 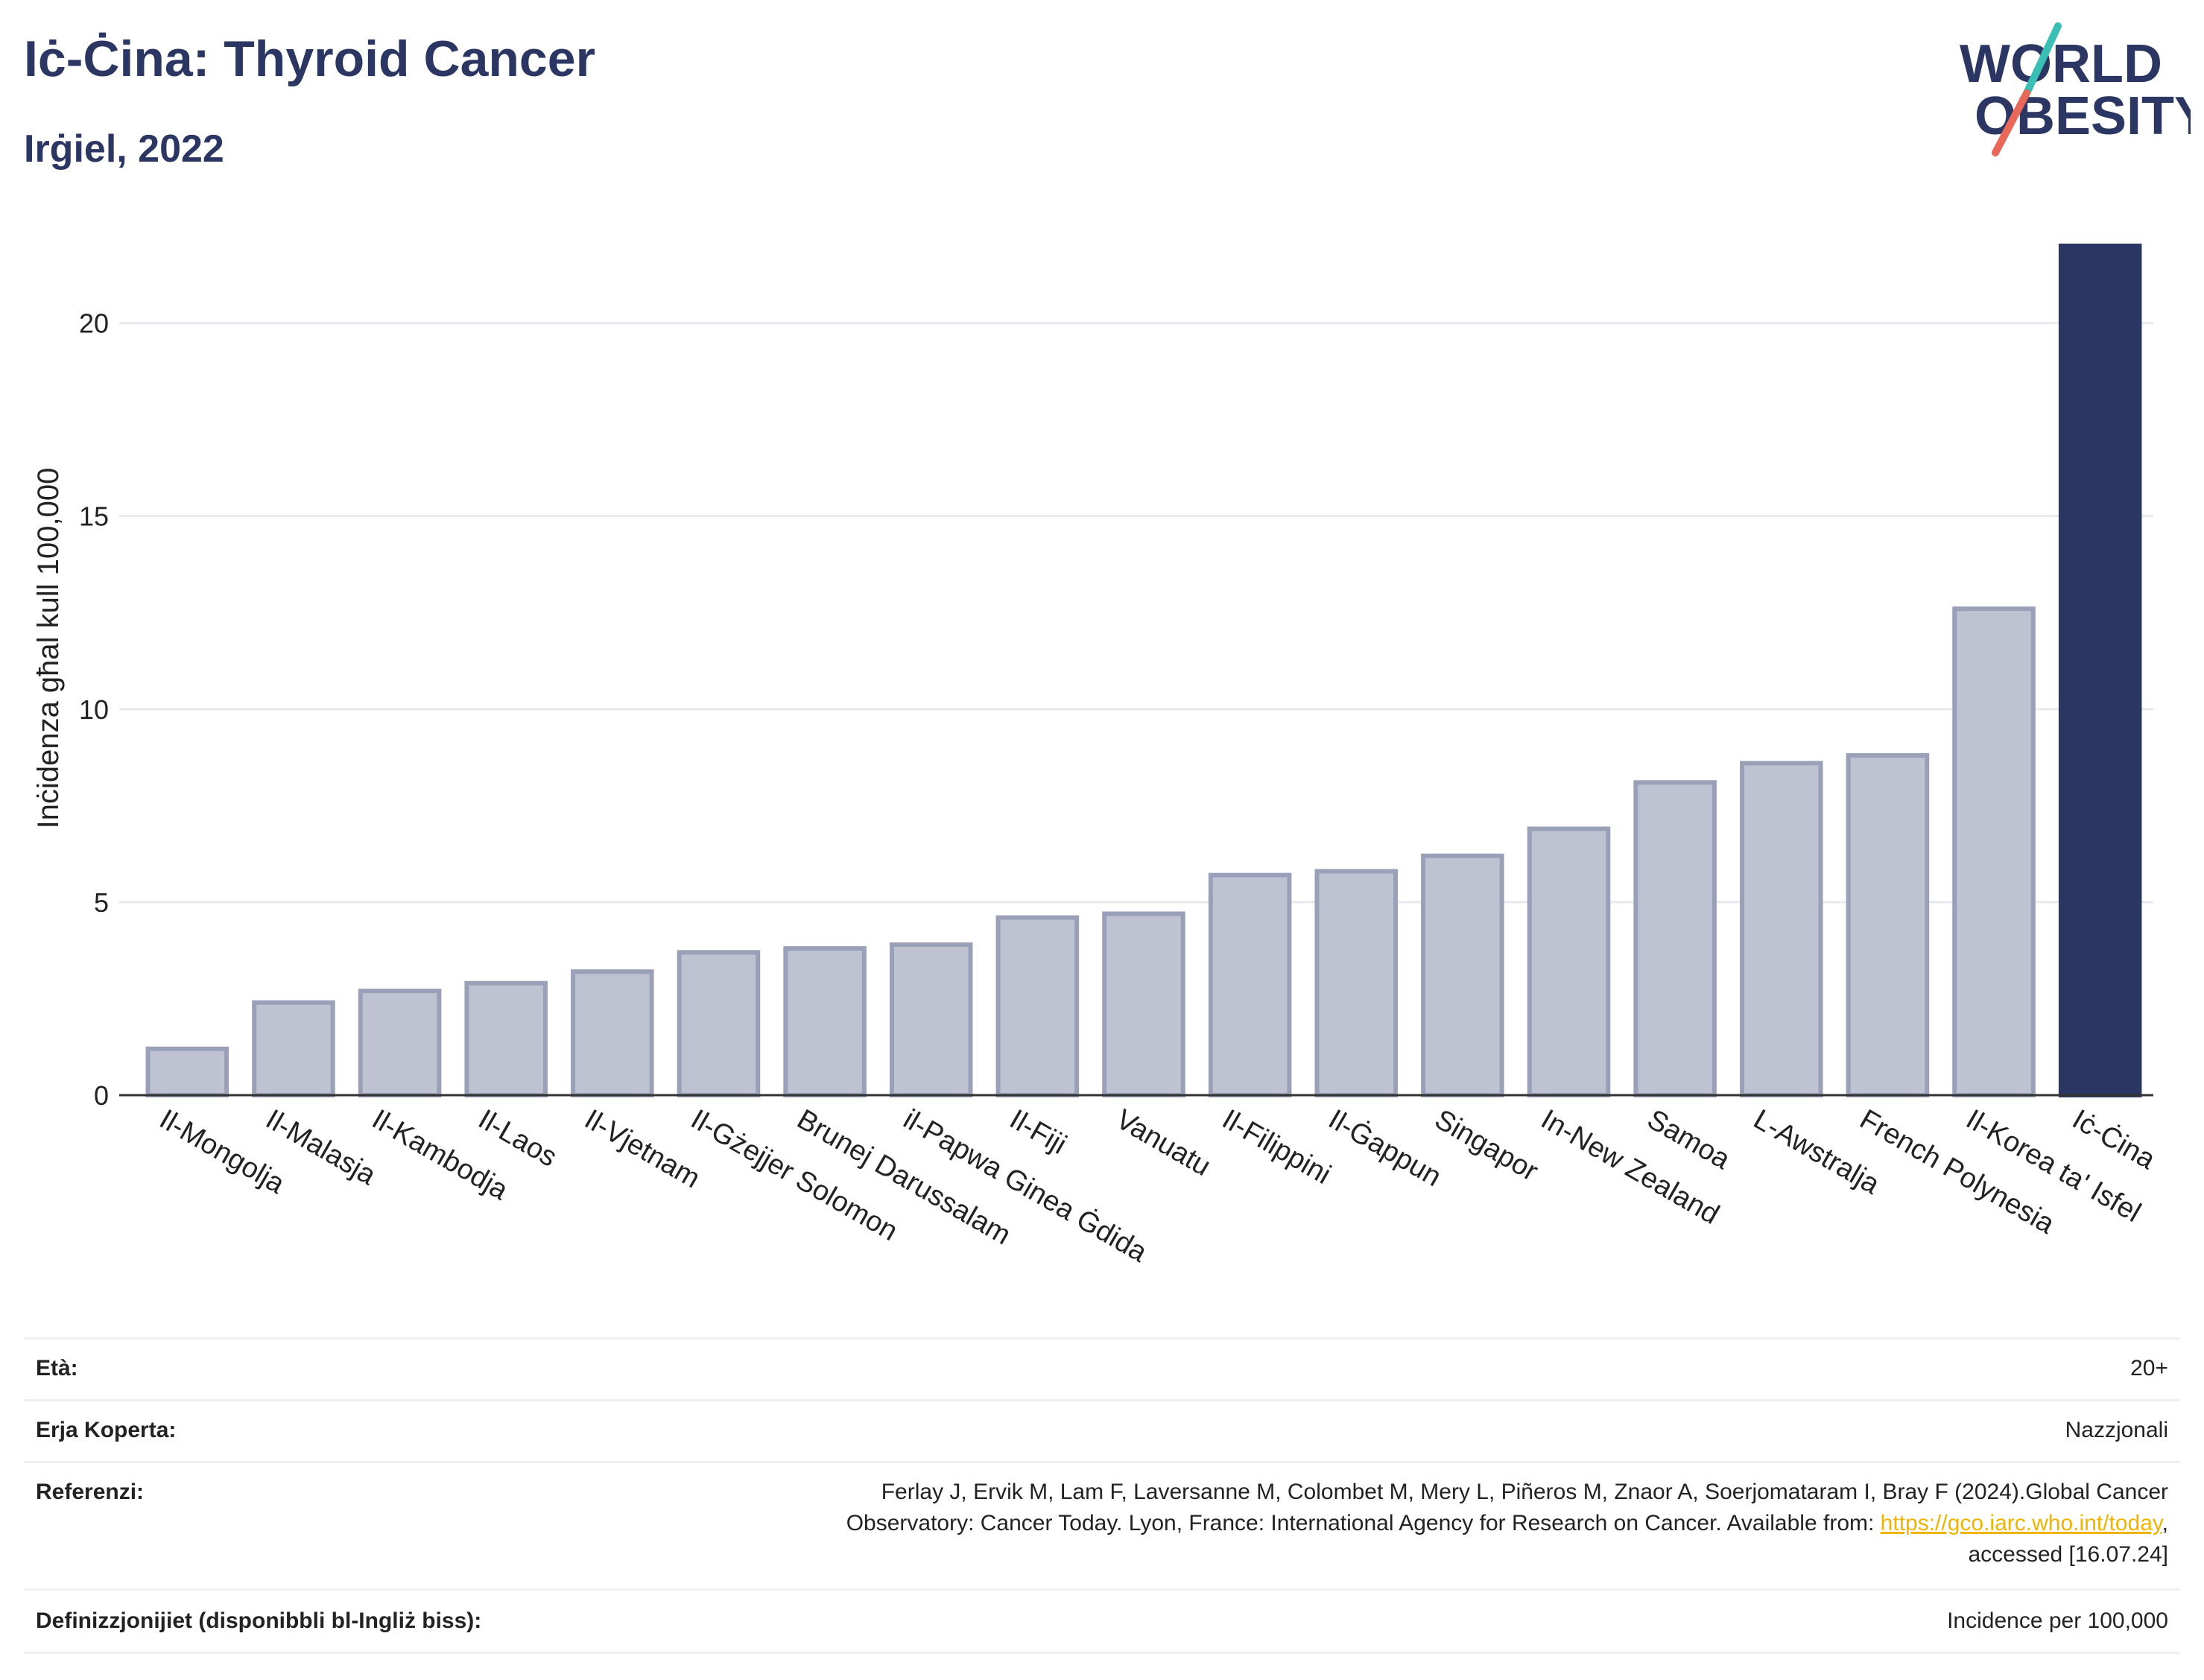 What do you see at coordinates (1486, 1145) in the screenshot?
I see `x-tick-label: Singapor` at bounding box center [1486, 1145].